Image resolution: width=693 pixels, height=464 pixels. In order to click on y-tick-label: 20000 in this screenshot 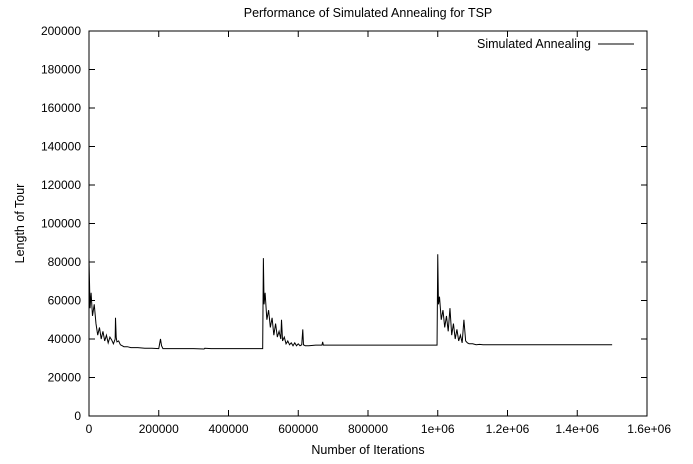, I will do `click(65, 378)`.